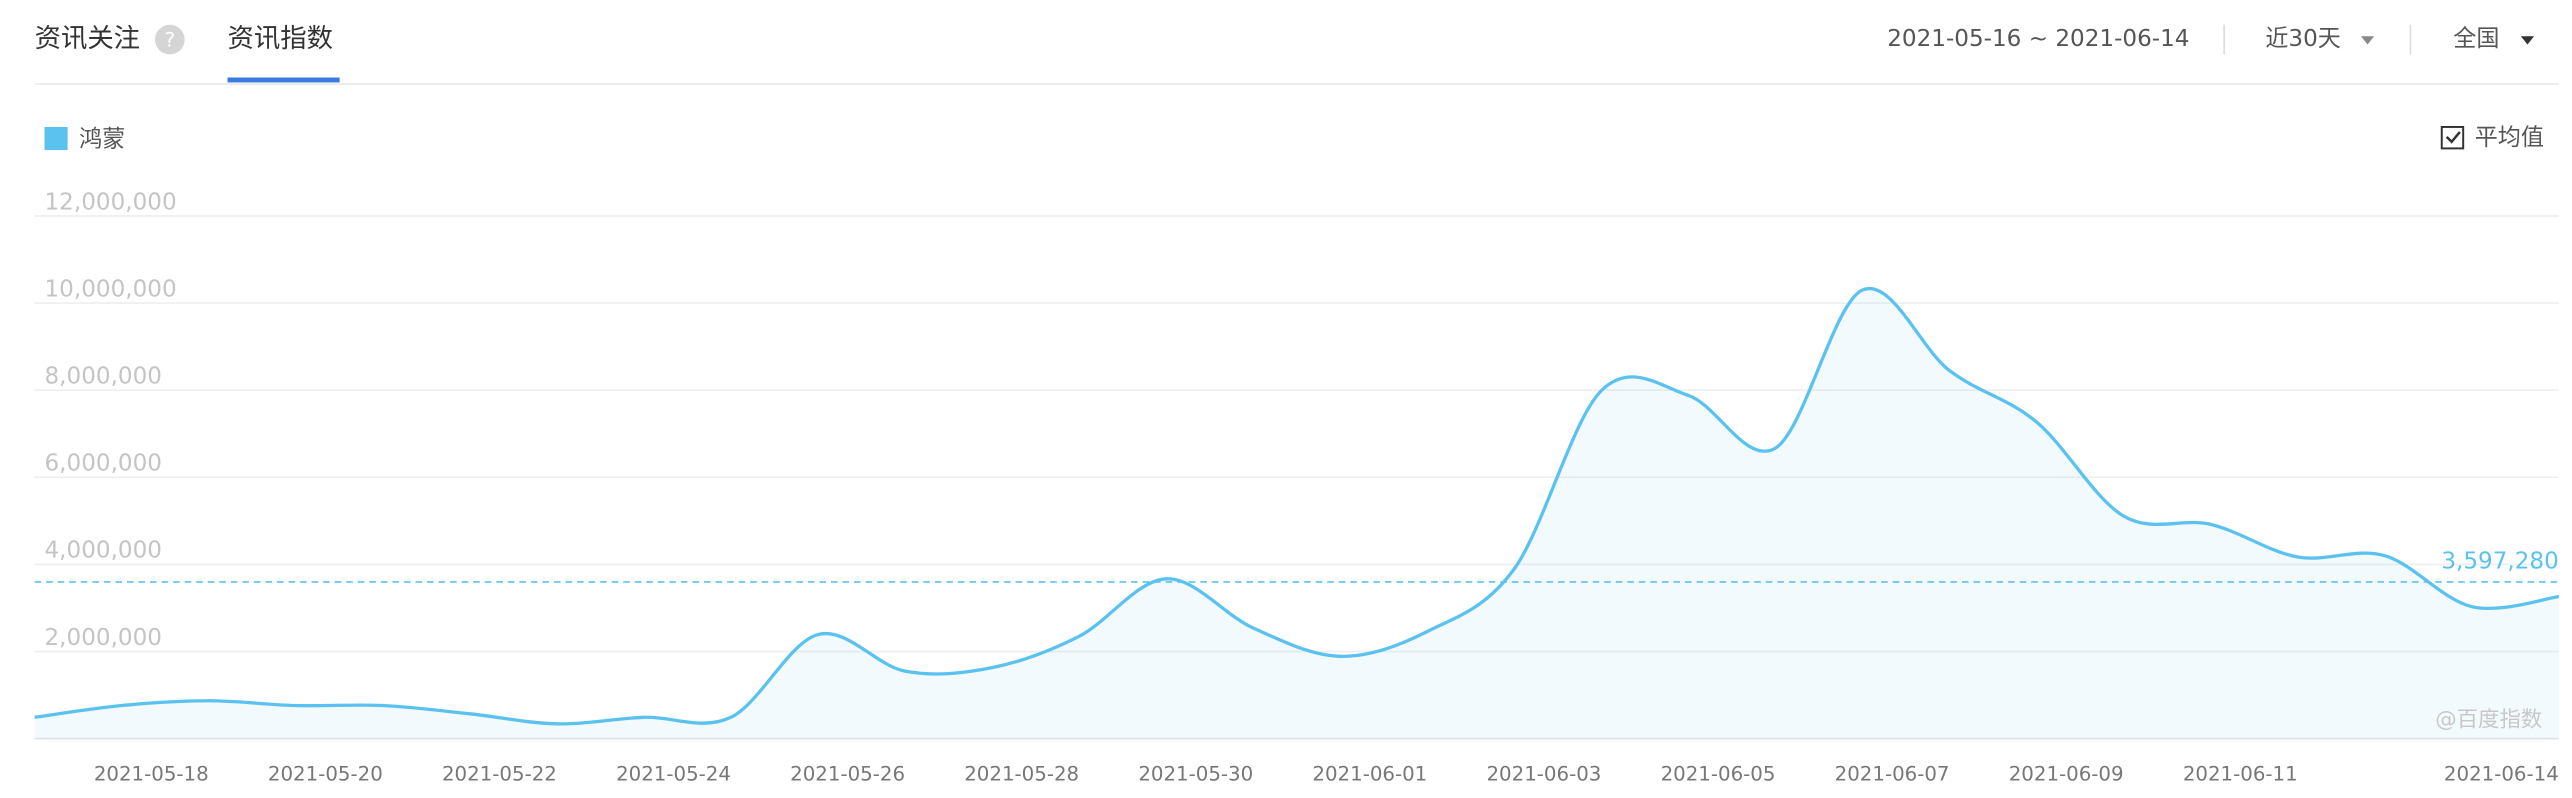 The width and height of the screenshot is (2572, 798). I want to click on x-tick-label: 2021-05-22, so click(499, 773).